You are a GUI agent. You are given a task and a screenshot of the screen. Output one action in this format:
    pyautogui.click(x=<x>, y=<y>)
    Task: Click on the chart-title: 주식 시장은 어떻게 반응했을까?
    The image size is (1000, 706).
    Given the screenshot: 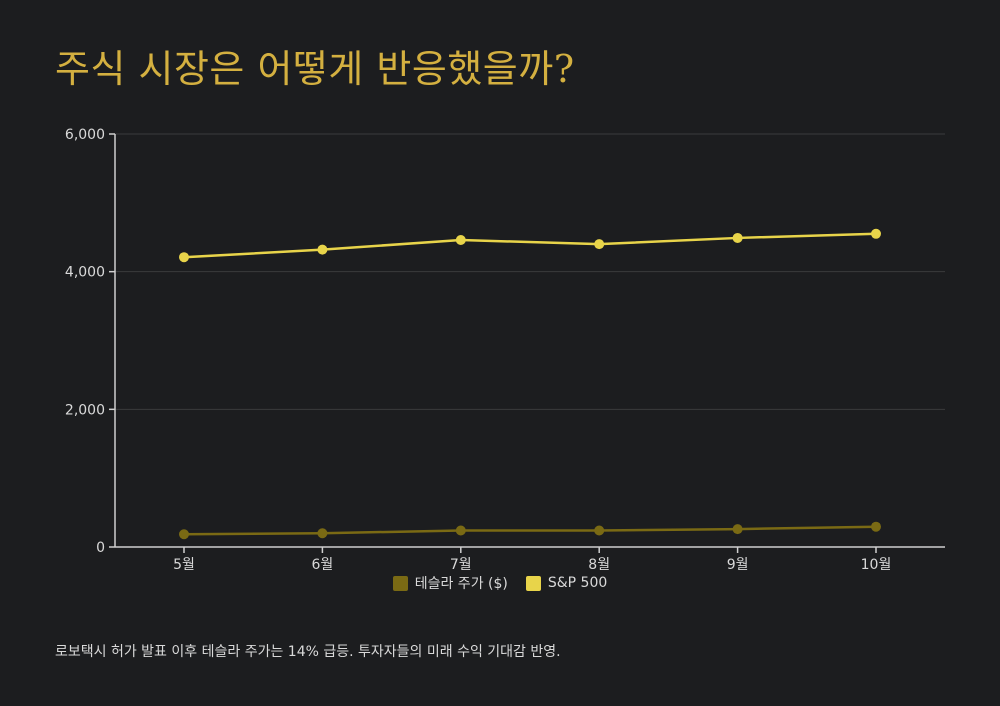 What is the action you would take?
    pyautogui.click(x=315, y=69)
    